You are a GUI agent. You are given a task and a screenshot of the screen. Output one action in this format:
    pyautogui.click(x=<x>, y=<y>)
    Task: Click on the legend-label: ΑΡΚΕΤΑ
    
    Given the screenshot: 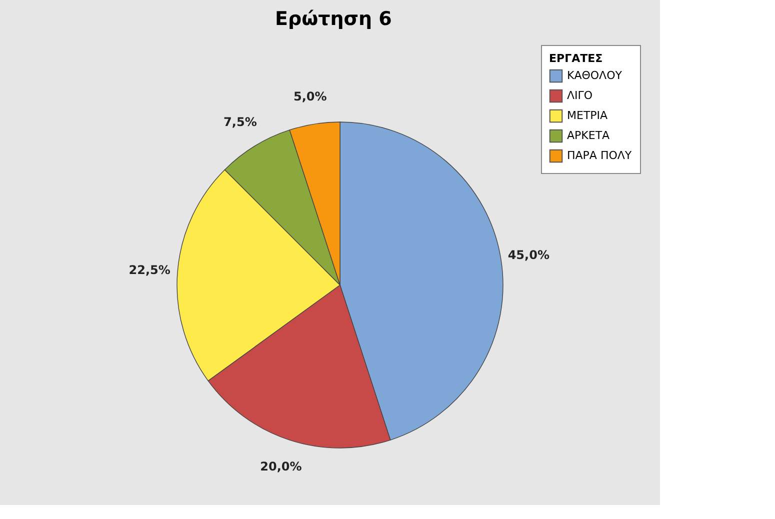 What is the action you would take?
    pyautogui.click(x=588, y=135)
    